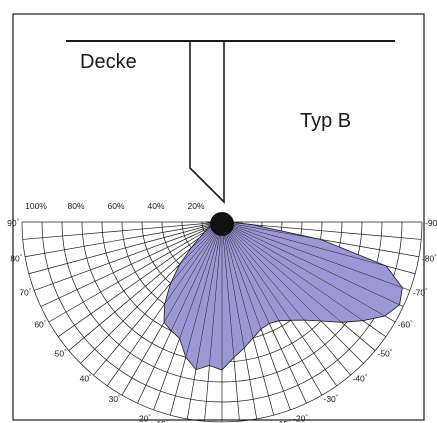 Image resolution: width=437 pixels, height=423 pixels. What do you see at coordinates (385, 354) in the screenshot?
I see `angle-label: -50°` at bounding box center [385, 354].